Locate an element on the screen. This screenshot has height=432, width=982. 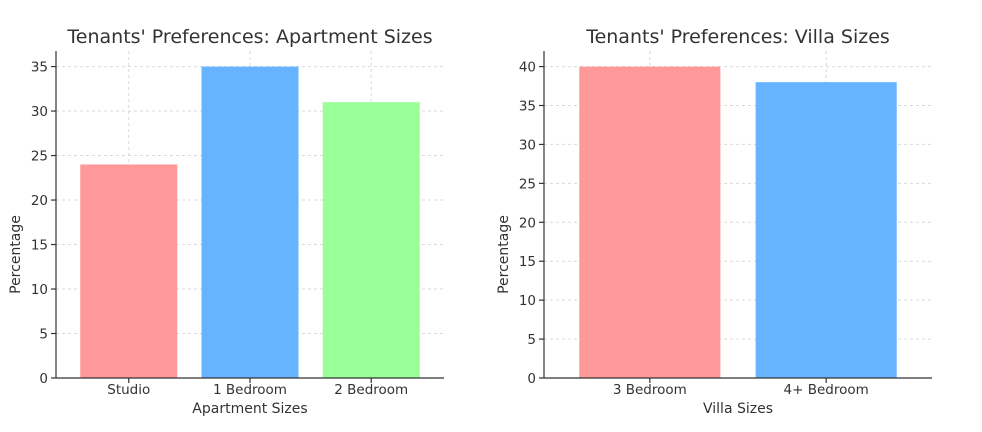
bar-4-bedroom is located at coordinates (826, 230).